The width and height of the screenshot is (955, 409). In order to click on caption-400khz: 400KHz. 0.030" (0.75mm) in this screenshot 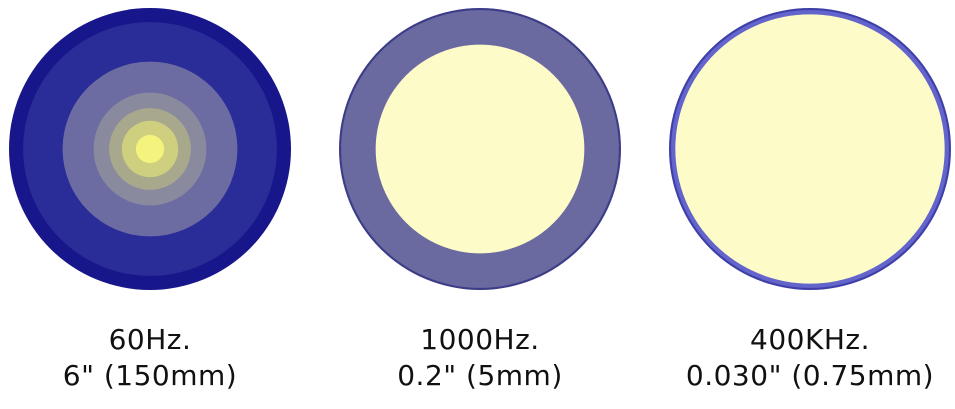, I will do `click(807, 358)`.